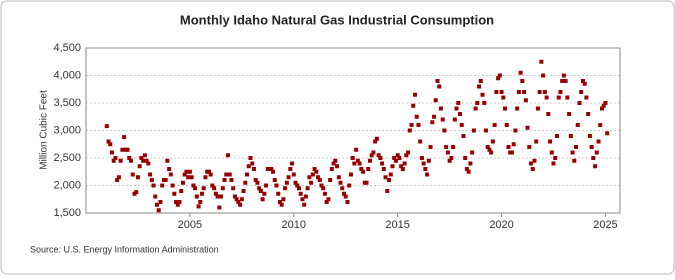 The image size is (675, 280). What do you see at coordinates (190, 225) in the screenshot?
I see `x-tick-label: 2005` at bounding box center [190, 225].